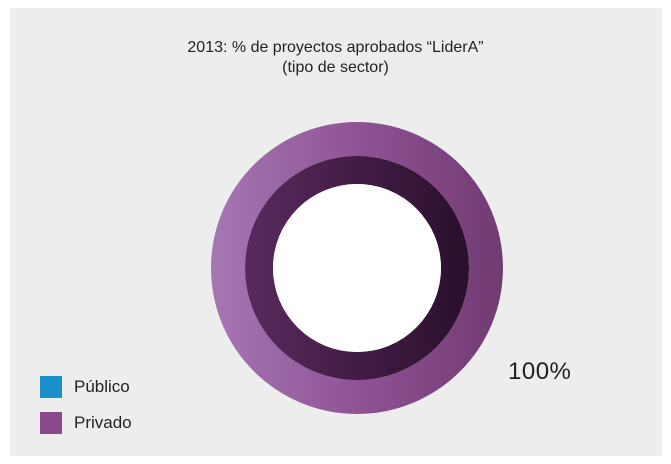 The height and width of the screenshot is (464, 671). Describe the element at coordinates (335, 47) in the screenshot. I see `chart-title-line1: 2013: % de proyectos aprobados “LiderA”` at that location.